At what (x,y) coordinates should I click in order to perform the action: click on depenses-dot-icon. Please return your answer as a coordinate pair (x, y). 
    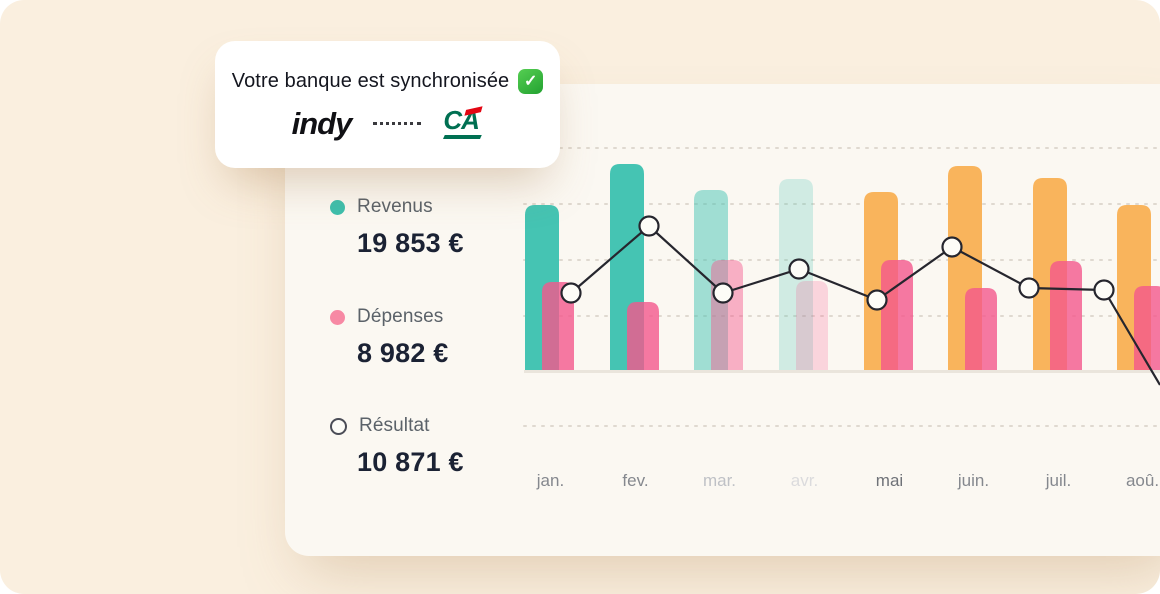
    Looking at the image, I should click on (337, 317).